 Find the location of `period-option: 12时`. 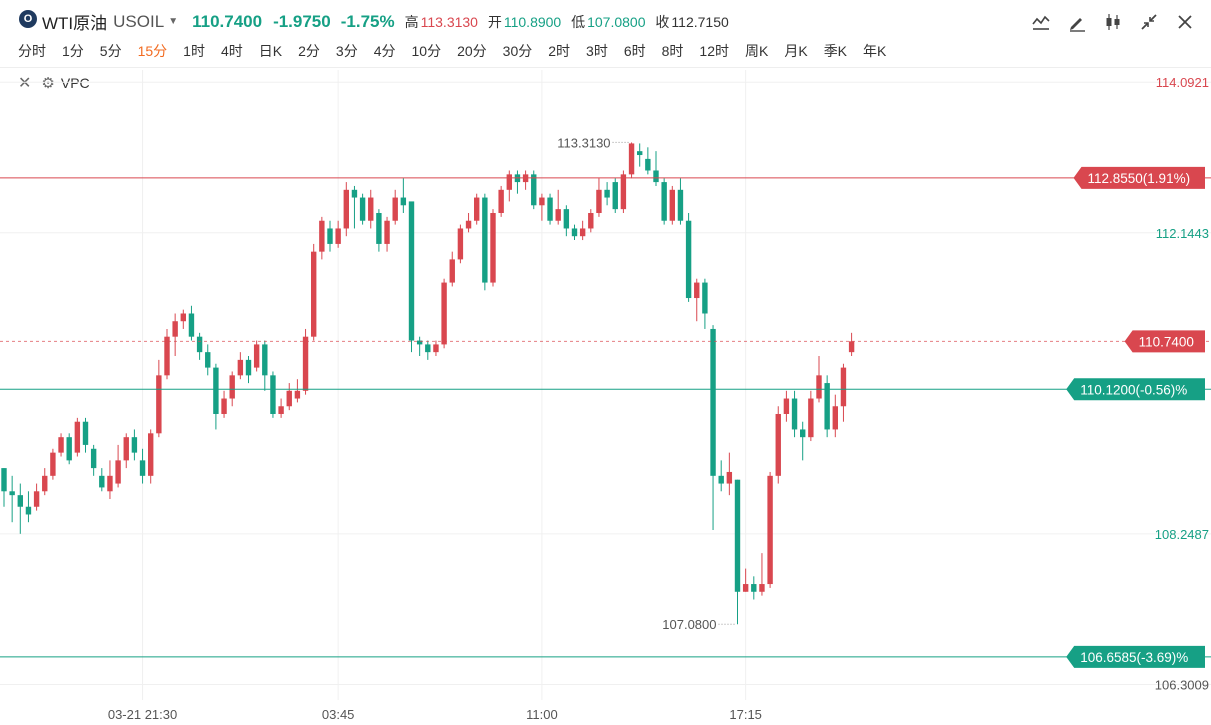

period-option: 12时 is located at coordinates (714, 51).